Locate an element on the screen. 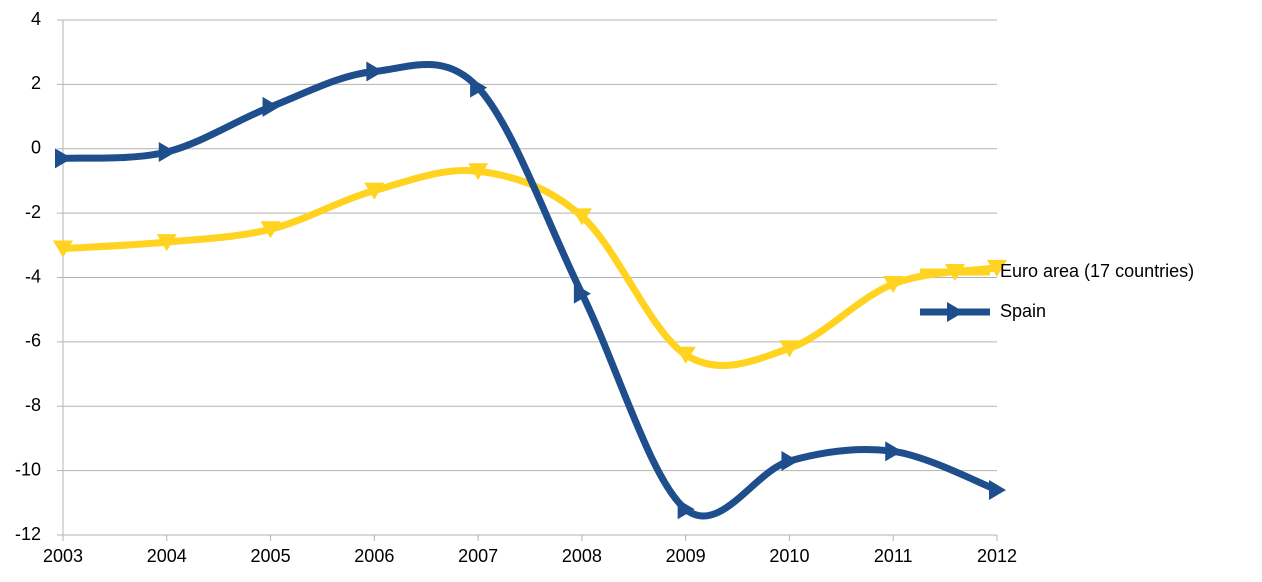 The width and height of the screenshot is (1262, 582). x-tick-label: 2006 is located at coordinates (374, 556).